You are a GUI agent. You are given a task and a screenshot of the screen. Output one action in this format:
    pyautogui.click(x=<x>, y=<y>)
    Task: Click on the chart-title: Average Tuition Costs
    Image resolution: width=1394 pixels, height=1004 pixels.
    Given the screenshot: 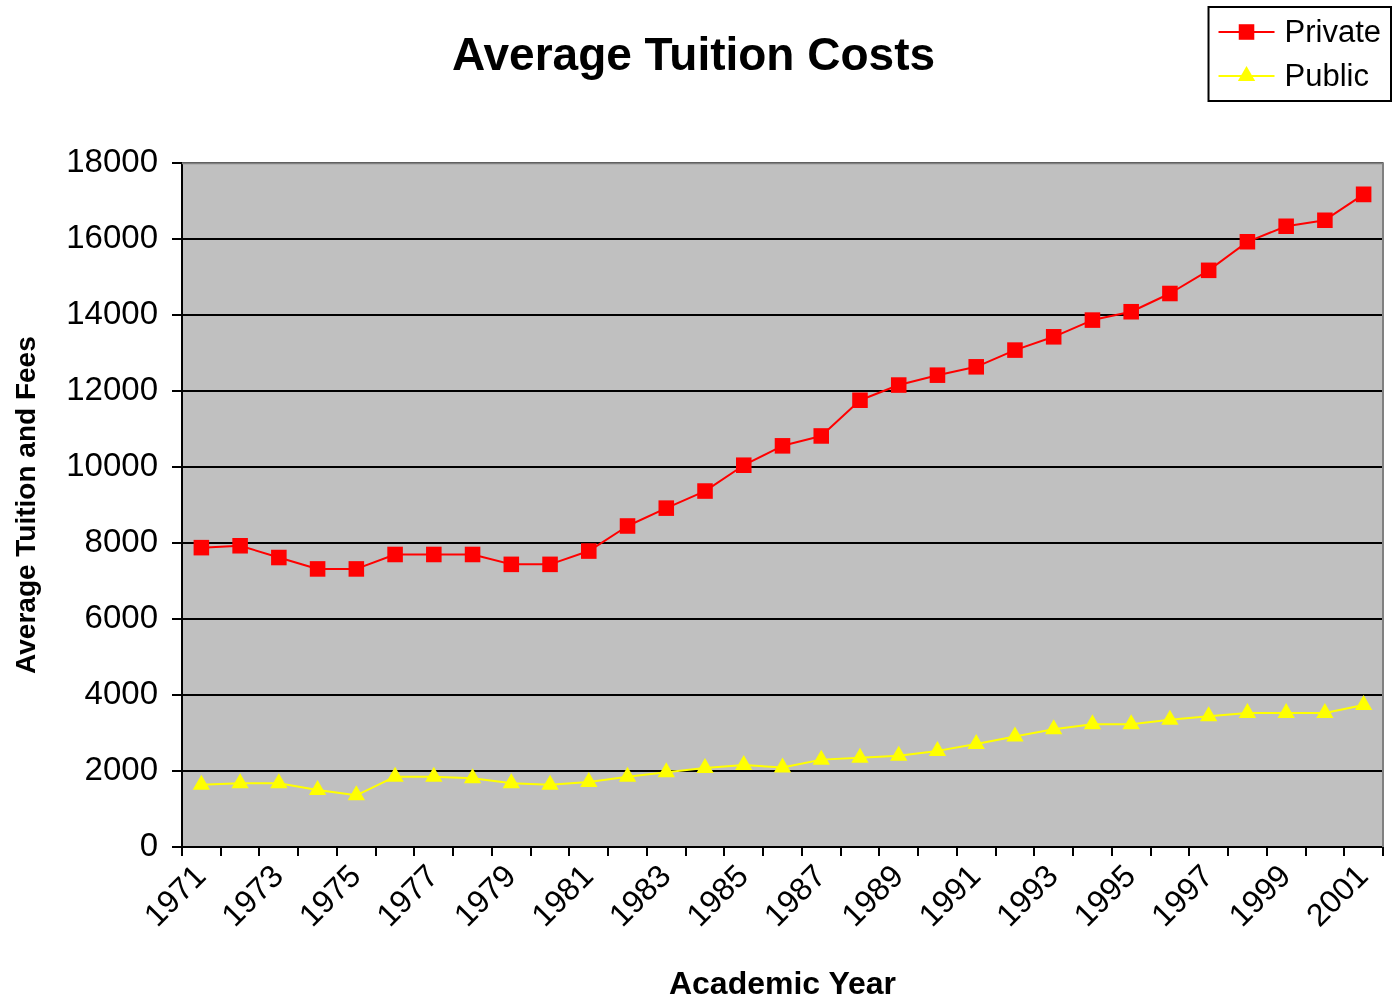 What is the action you would take?
    pyautogui.click(x=693, y=54)
    